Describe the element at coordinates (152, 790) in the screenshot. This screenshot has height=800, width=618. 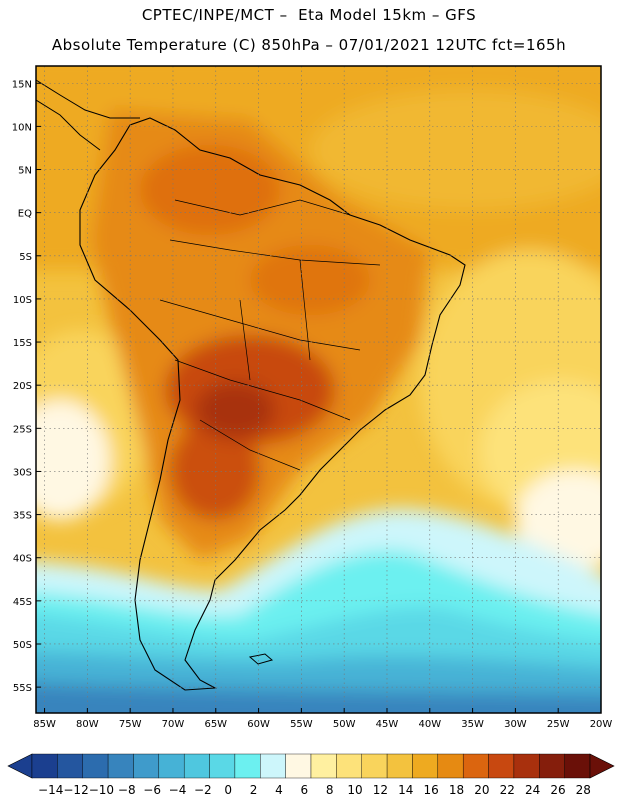
I see `colorbar-label: −6` at that location.